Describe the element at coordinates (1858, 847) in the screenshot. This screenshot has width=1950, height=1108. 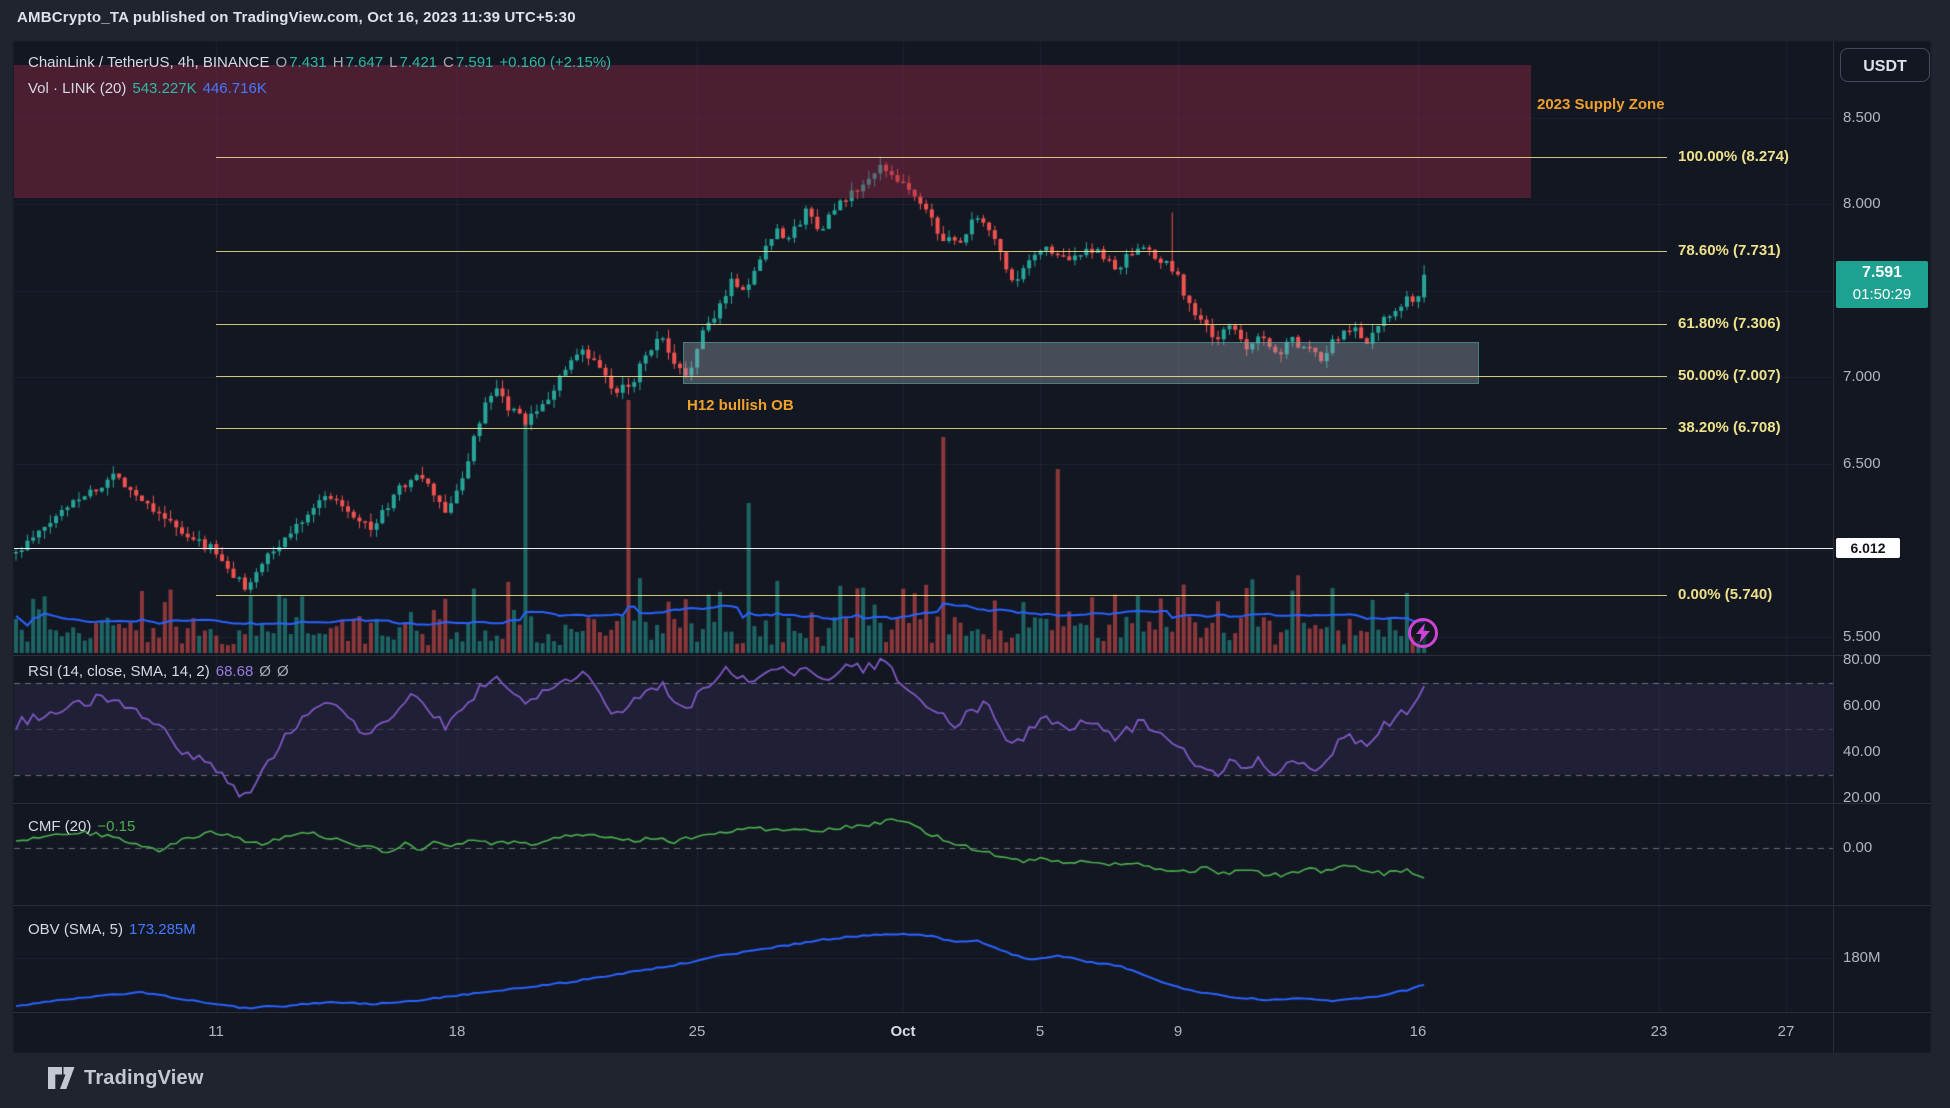
I see `cmf-scale-tick: 0.00` at that location.